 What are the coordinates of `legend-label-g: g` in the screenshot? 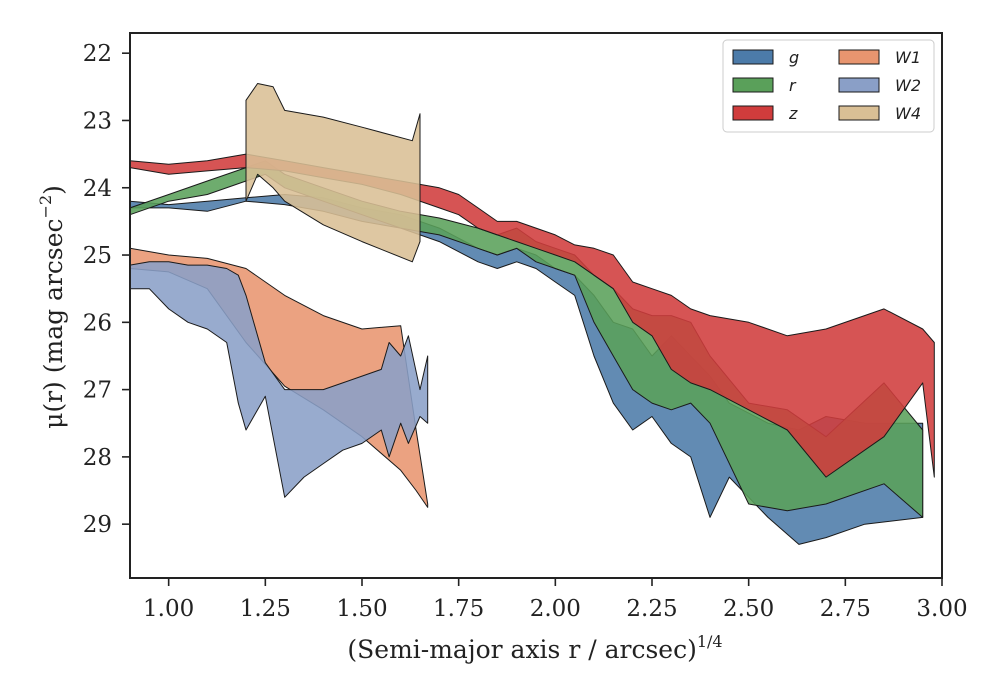 It's located at (794, 57).